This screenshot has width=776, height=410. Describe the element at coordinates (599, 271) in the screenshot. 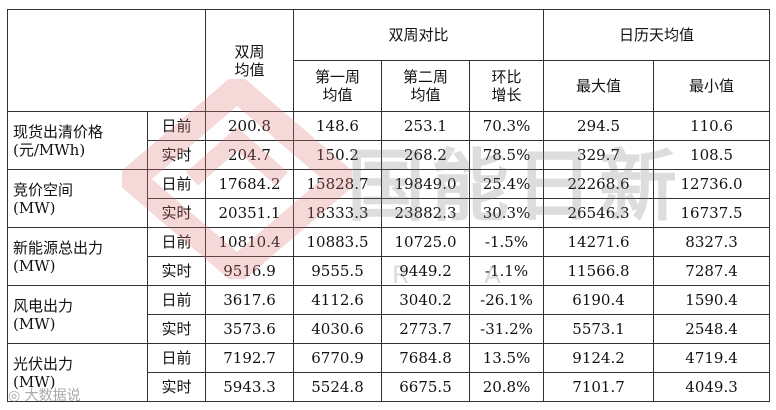

I see `value-cell: 11566.8` at that location.